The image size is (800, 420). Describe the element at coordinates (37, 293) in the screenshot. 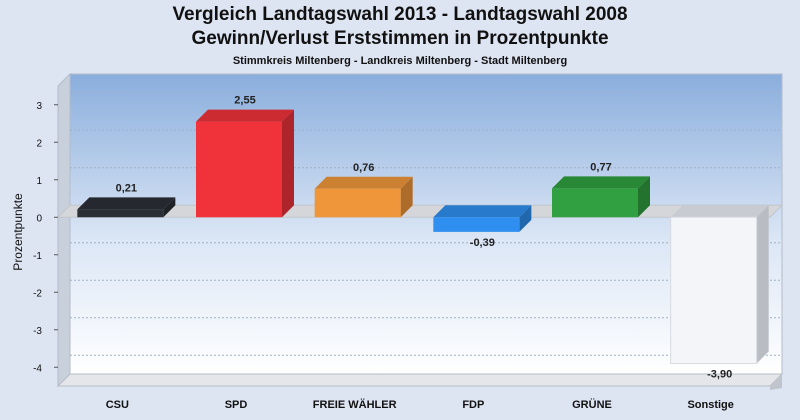

I see `y-tick-label: -2` at that location.